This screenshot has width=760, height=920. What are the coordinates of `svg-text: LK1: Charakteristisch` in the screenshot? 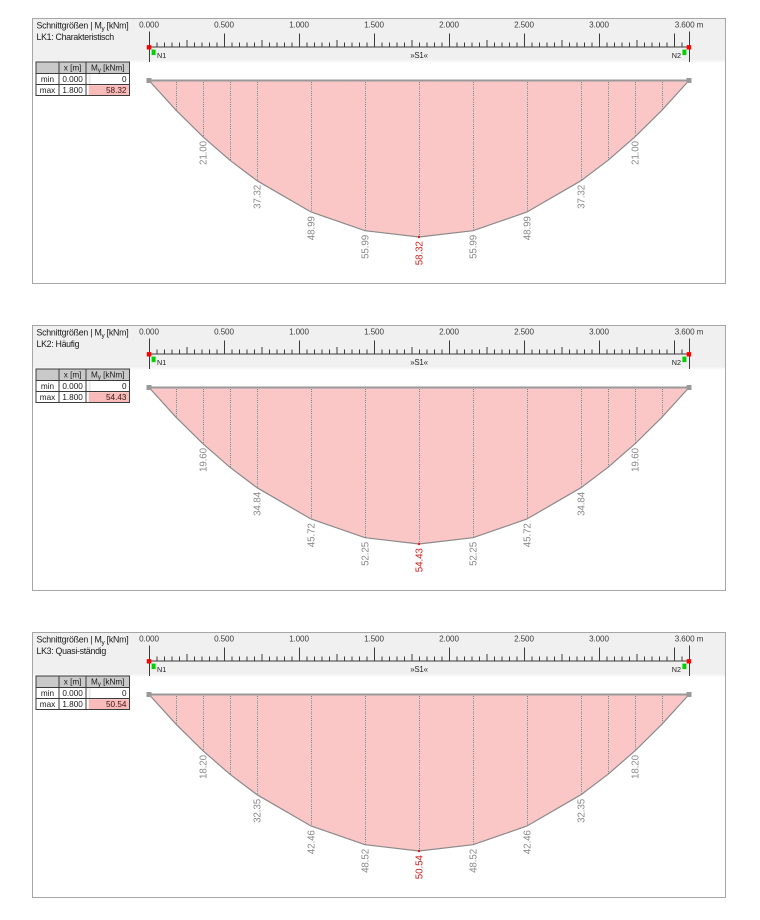 It's located at (76, 37).